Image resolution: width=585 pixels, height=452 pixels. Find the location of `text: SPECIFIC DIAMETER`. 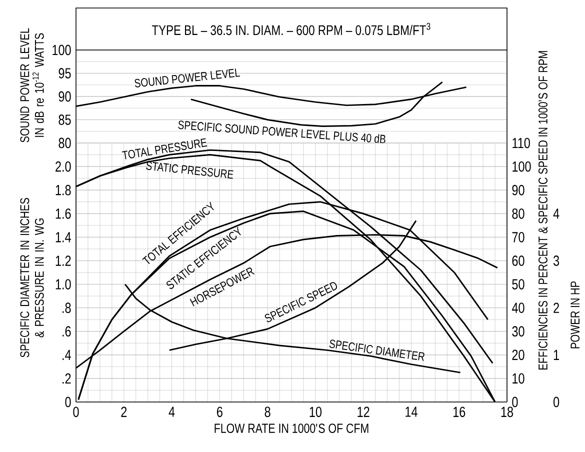

text: SPECIFIC DIAMETER is located at coordinates (376, 350).